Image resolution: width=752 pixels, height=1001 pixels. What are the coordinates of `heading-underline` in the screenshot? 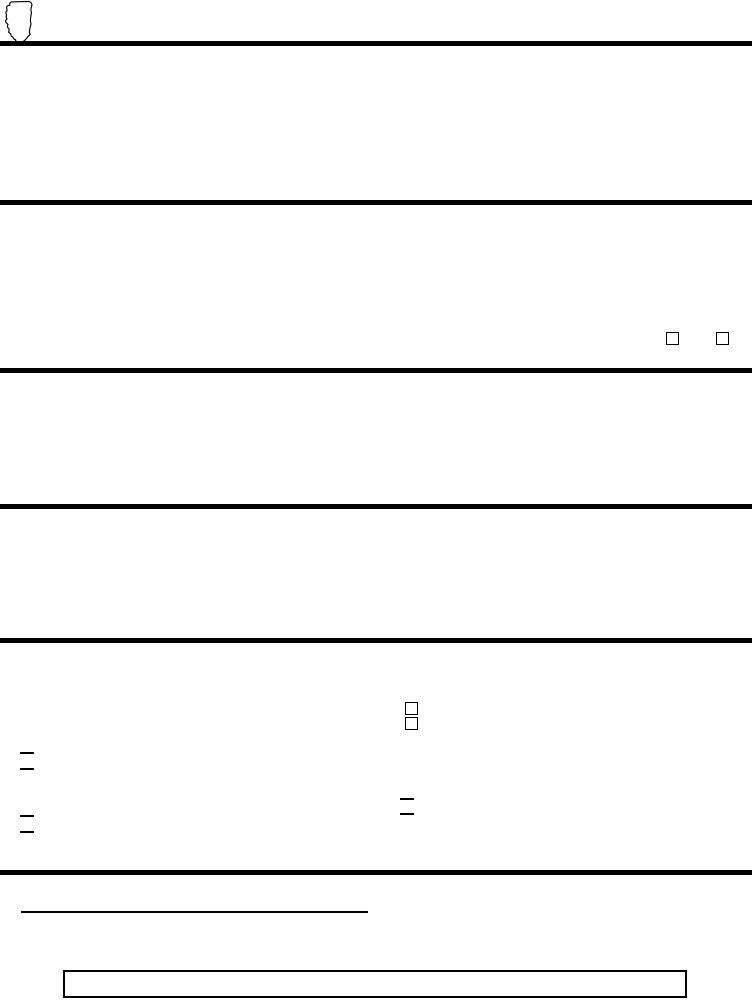 It's located at (194, 912).